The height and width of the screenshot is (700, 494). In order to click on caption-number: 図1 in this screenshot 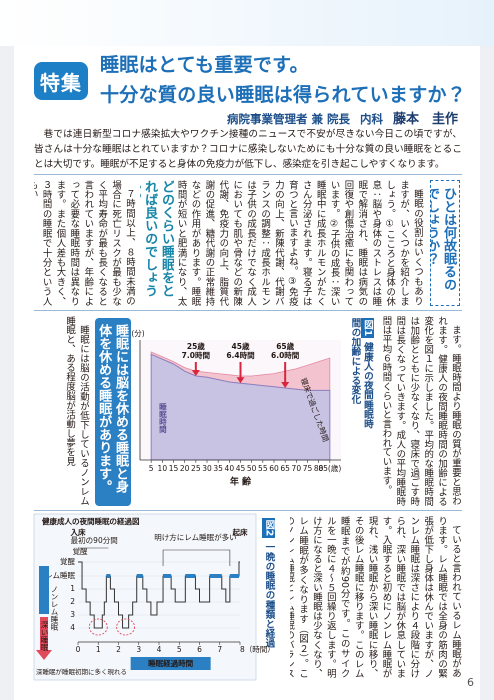, I will do `click(367, 328)`.